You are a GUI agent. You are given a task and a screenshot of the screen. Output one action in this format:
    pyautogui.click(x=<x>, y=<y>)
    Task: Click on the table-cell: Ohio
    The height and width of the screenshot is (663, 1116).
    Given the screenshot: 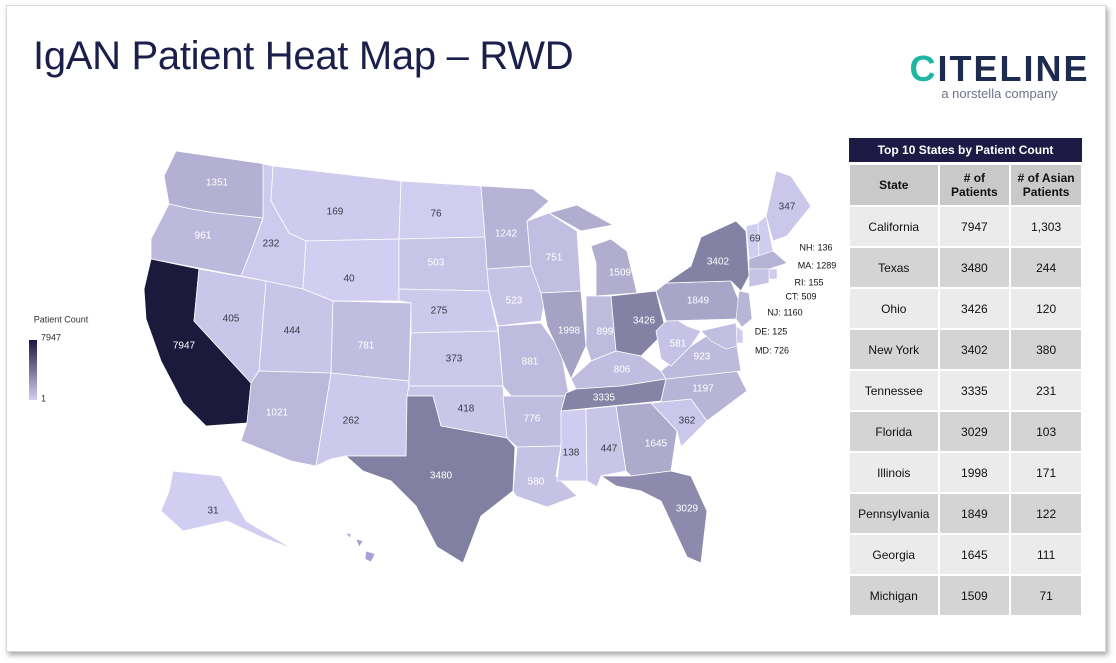 What is the action you would take?
    pyautogui.click(x=894, y=308)
    